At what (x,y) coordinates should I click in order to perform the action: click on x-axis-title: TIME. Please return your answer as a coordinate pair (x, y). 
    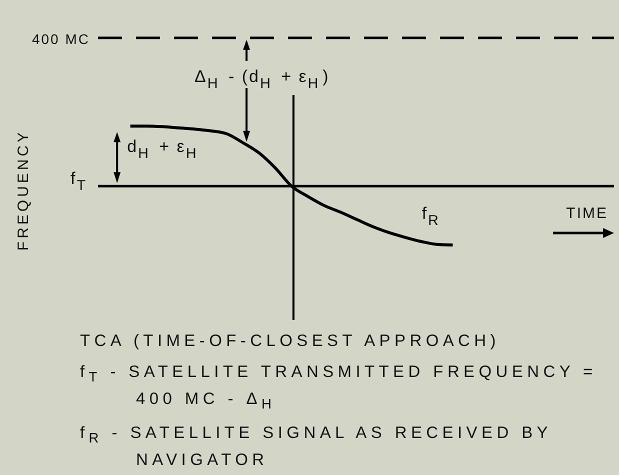
    Looking at the image, I should click on (587, 213).